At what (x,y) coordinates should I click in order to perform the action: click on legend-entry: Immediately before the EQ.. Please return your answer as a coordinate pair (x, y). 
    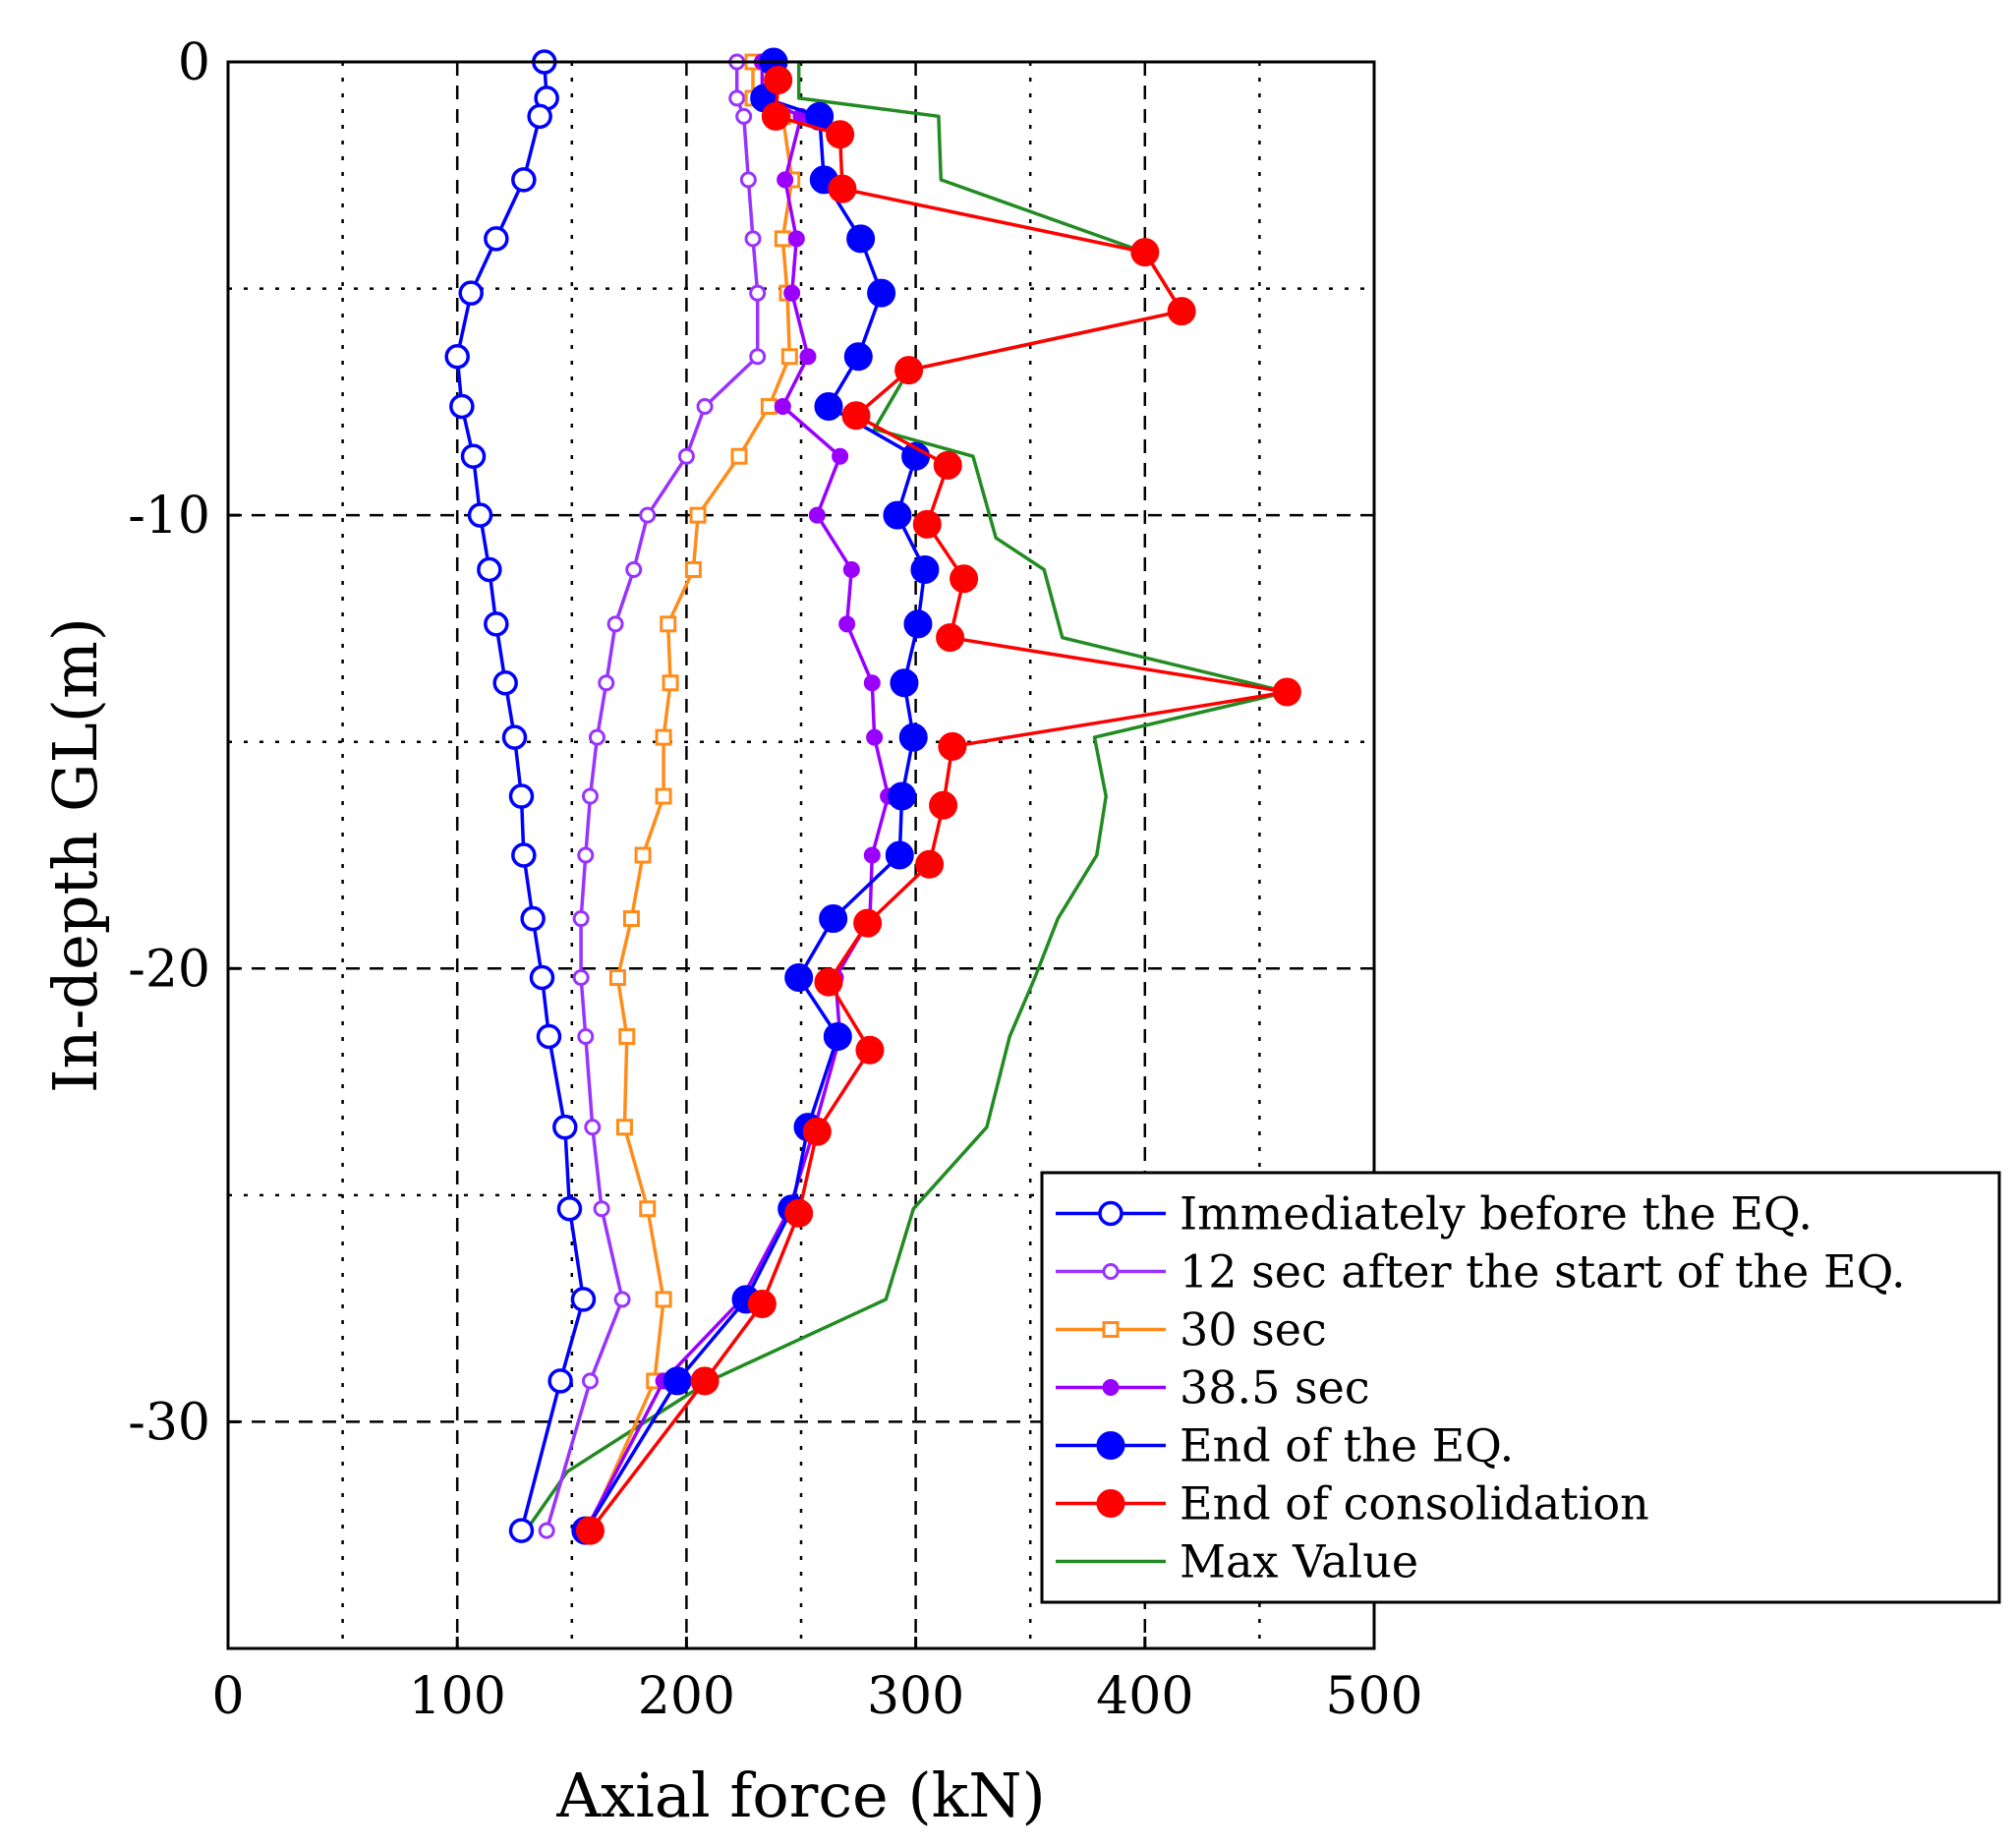
    Looking at the image, I should click on (1434, 1214).